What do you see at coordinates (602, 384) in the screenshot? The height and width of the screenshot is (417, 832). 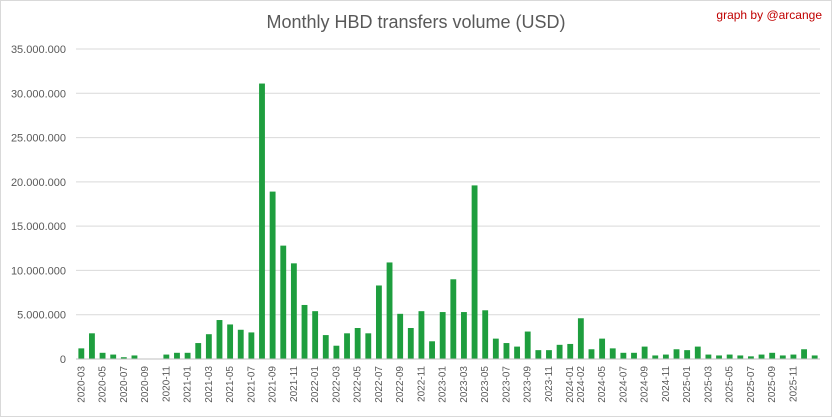 I see `x-tick-label: 2024-05` at bounding box center [602, 384].